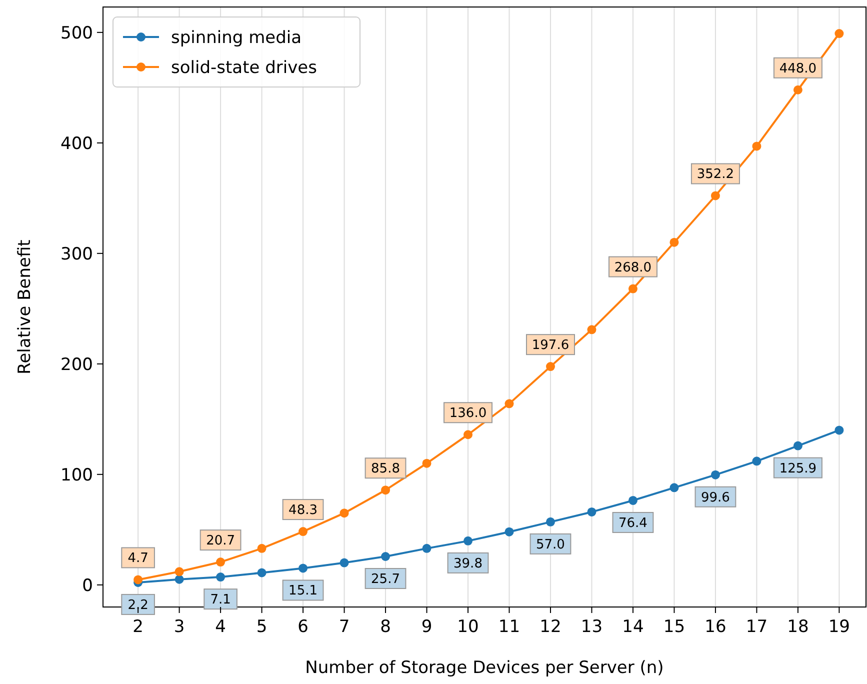  Describe the element at coordinates (839, 627) in the screenshot. I see `x-tick-label: 19` at that location.